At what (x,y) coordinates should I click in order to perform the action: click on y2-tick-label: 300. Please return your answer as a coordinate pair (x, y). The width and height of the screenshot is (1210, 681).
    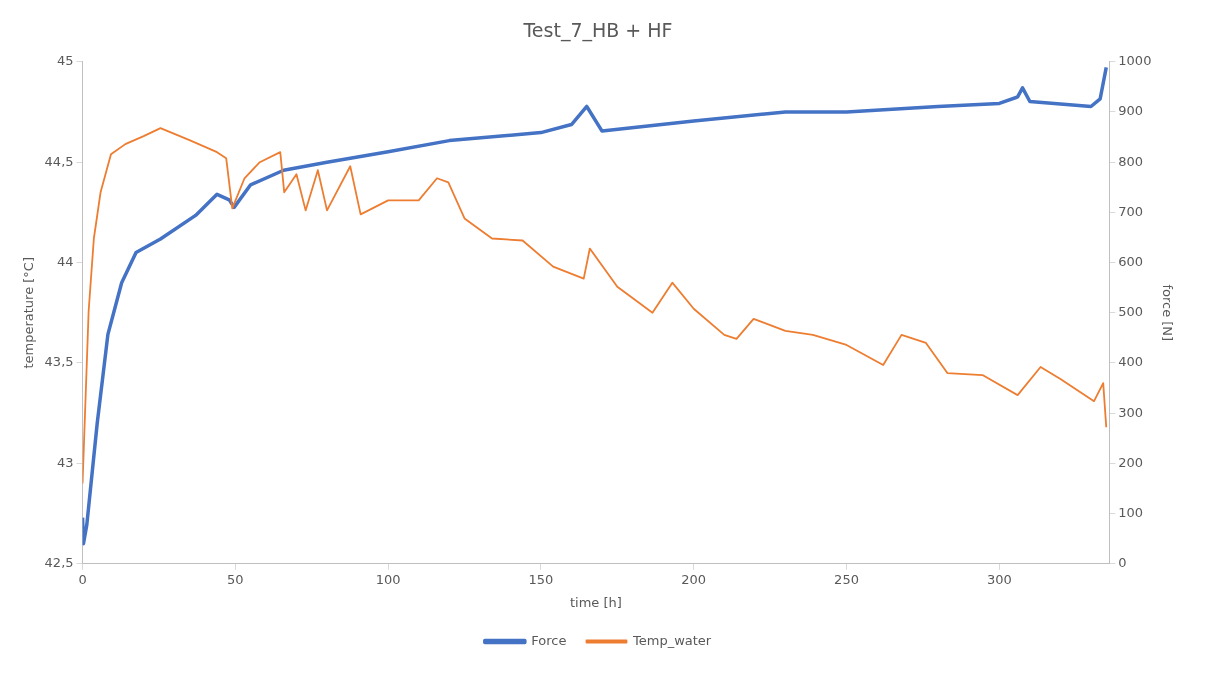
    Looking at the image, I should click on (1131, 412).